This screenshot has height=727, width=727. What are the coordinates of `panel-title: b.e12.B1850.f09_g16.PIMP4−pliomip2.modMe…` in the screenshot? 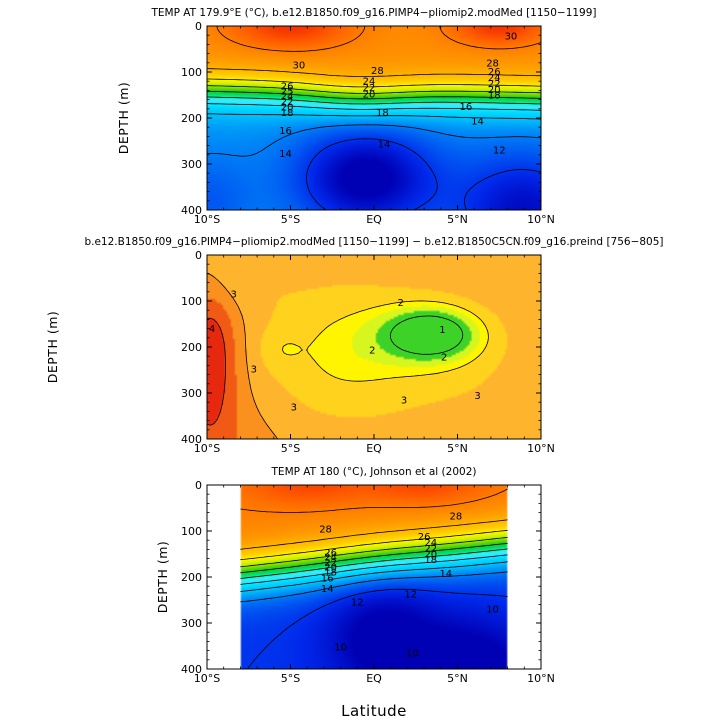 It's located at (373, 242).